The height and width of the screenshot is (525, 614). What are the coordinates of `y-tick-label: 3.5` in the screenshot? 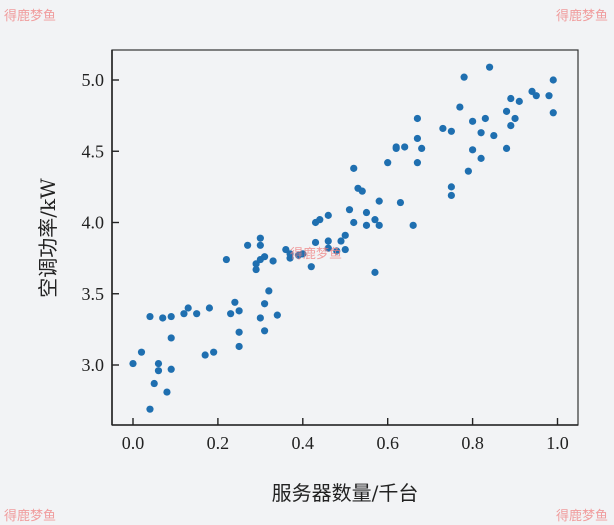 It's located at (93, 294).